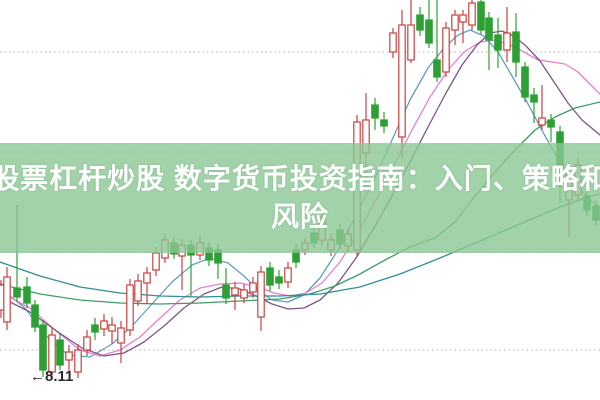 The image size is (600, 400). What do you see at coordinates (37, 376) in the screenshot?
I see `arrow-left-icon: ←` at bounding box center [37, 376].